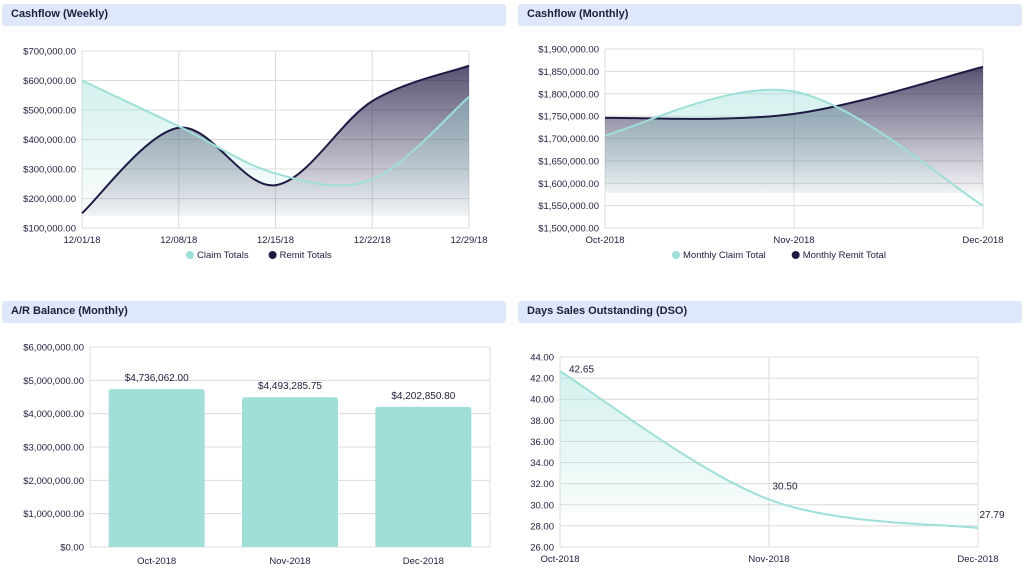 The image size is (1024, 582). I want to click on y-tick-label: $1,850,000.00, so click(568, 72).